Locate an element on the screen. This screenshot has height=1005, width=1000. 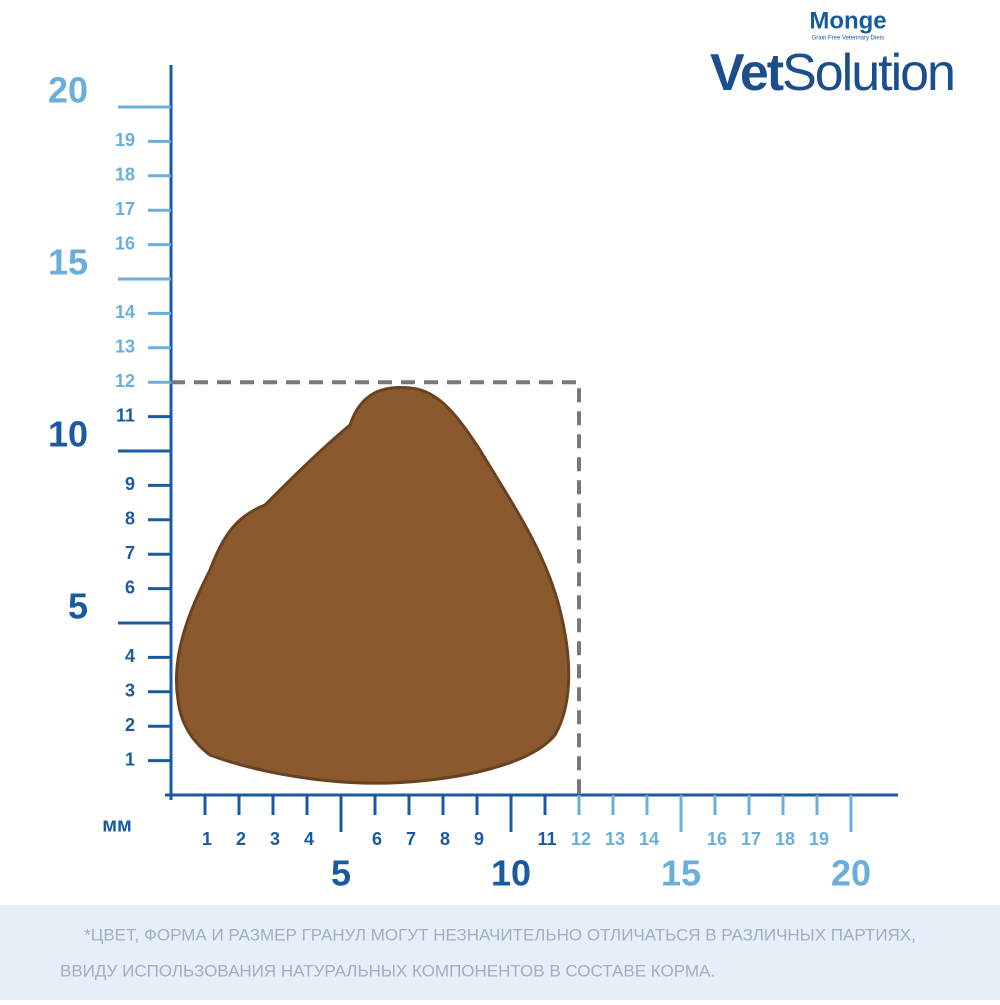
x-tick-label: 16 is located at coordinates (717, 839).